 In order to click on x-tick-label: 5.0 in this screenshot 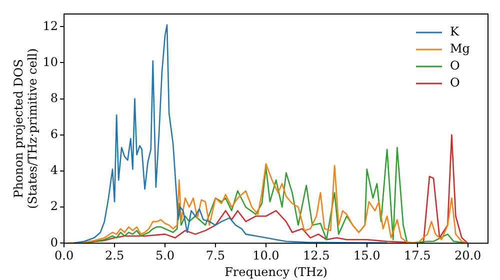, I will do `click(165, 255)`.